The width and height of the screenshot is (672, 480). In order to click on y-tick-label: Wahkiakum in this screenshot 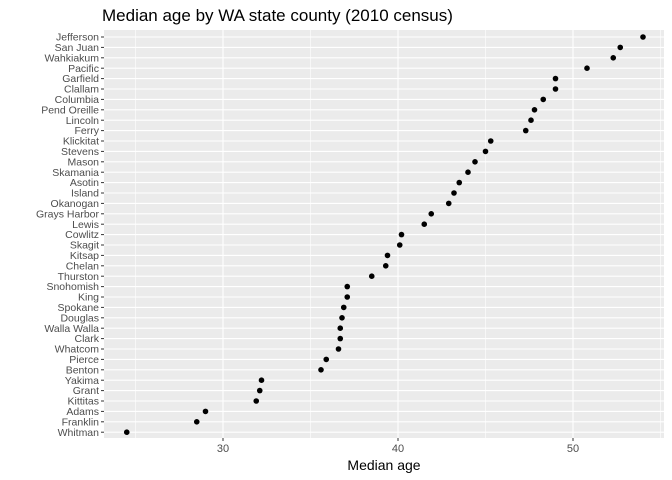, I will do `click(72, 58)`.